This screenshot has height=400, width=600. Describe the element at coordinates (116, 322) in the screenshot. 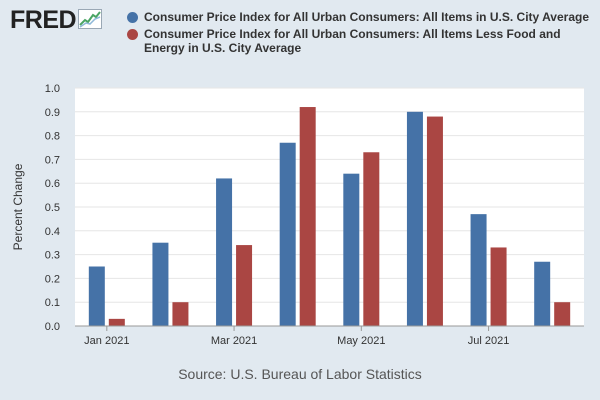

I see `bar-s2-jan-2021` at that location.